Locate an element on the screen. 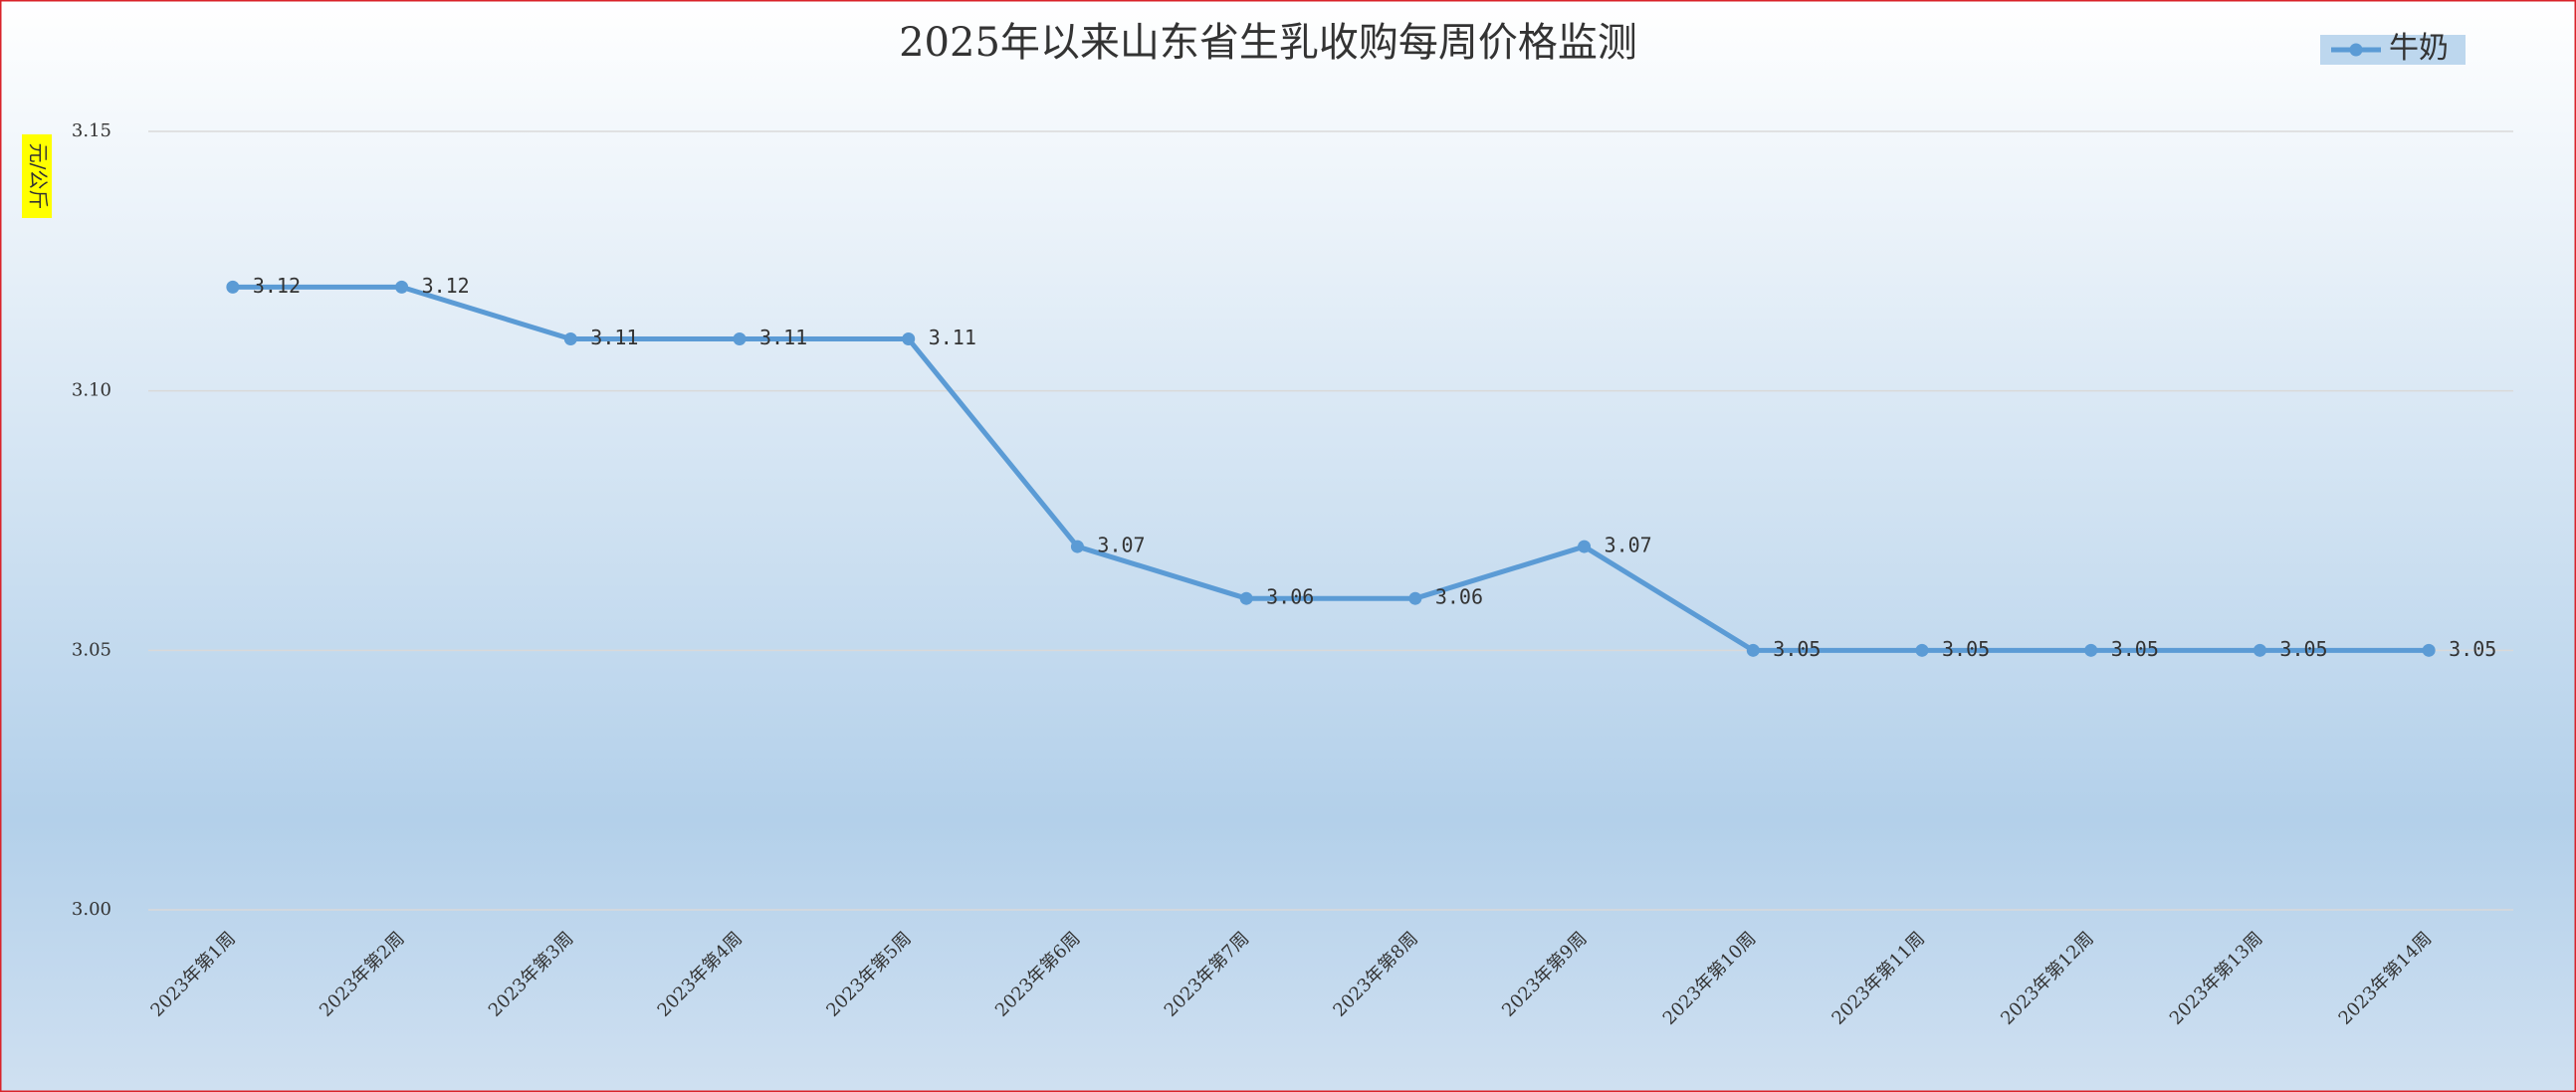  y-tick-label: 3.15 is located at coordinates (91, 130).